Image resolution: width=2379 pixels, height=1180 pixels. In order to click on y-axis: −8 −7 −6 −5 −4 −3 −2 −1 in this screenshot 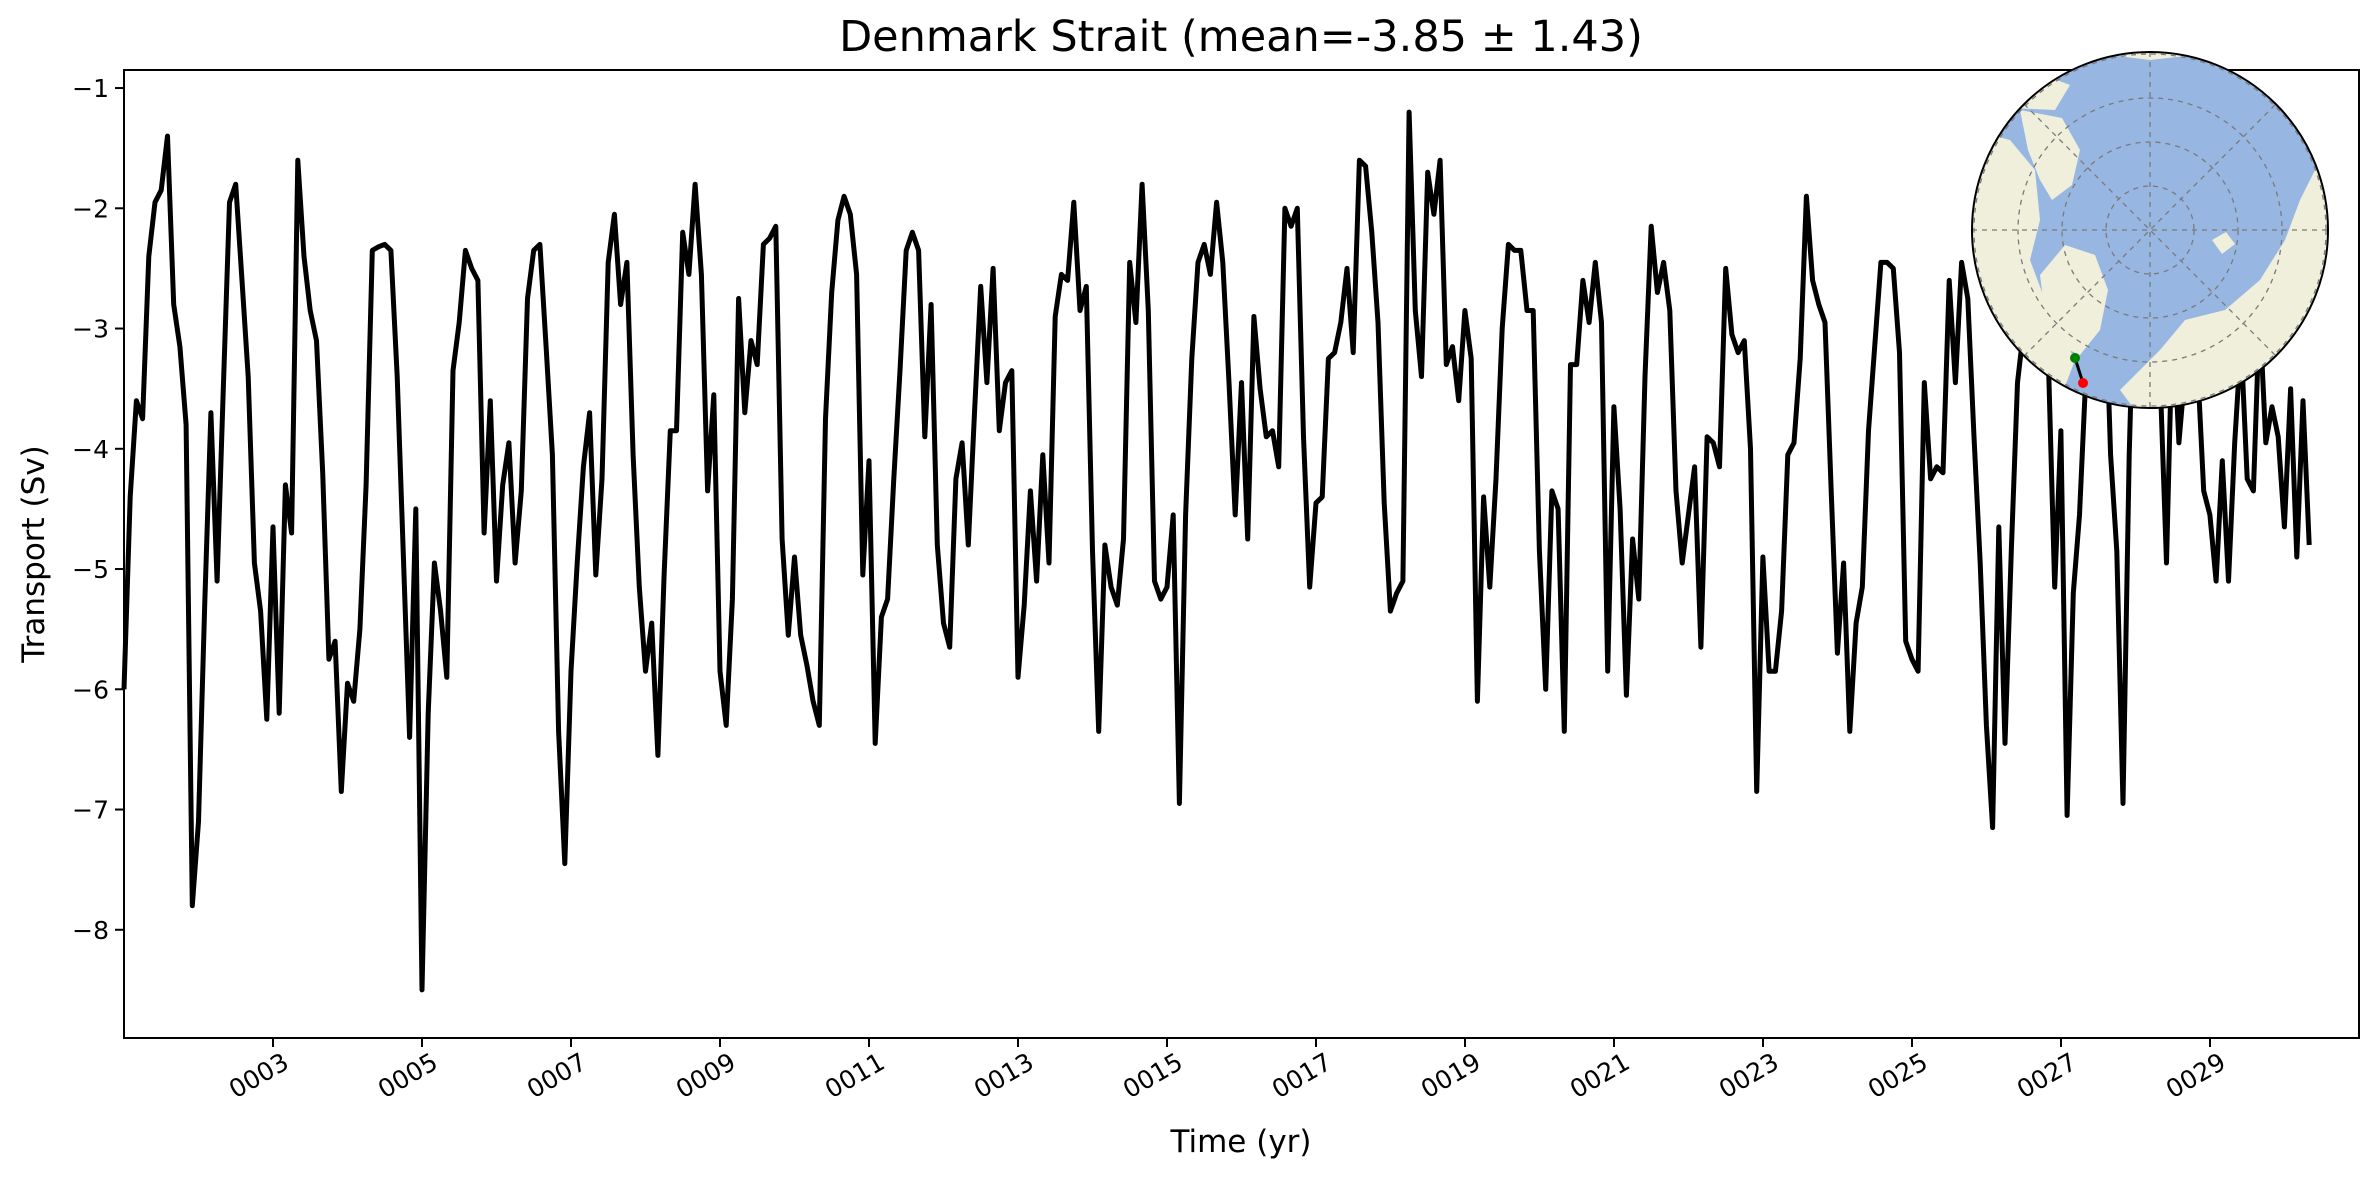, I will do `click(98, 509)`.